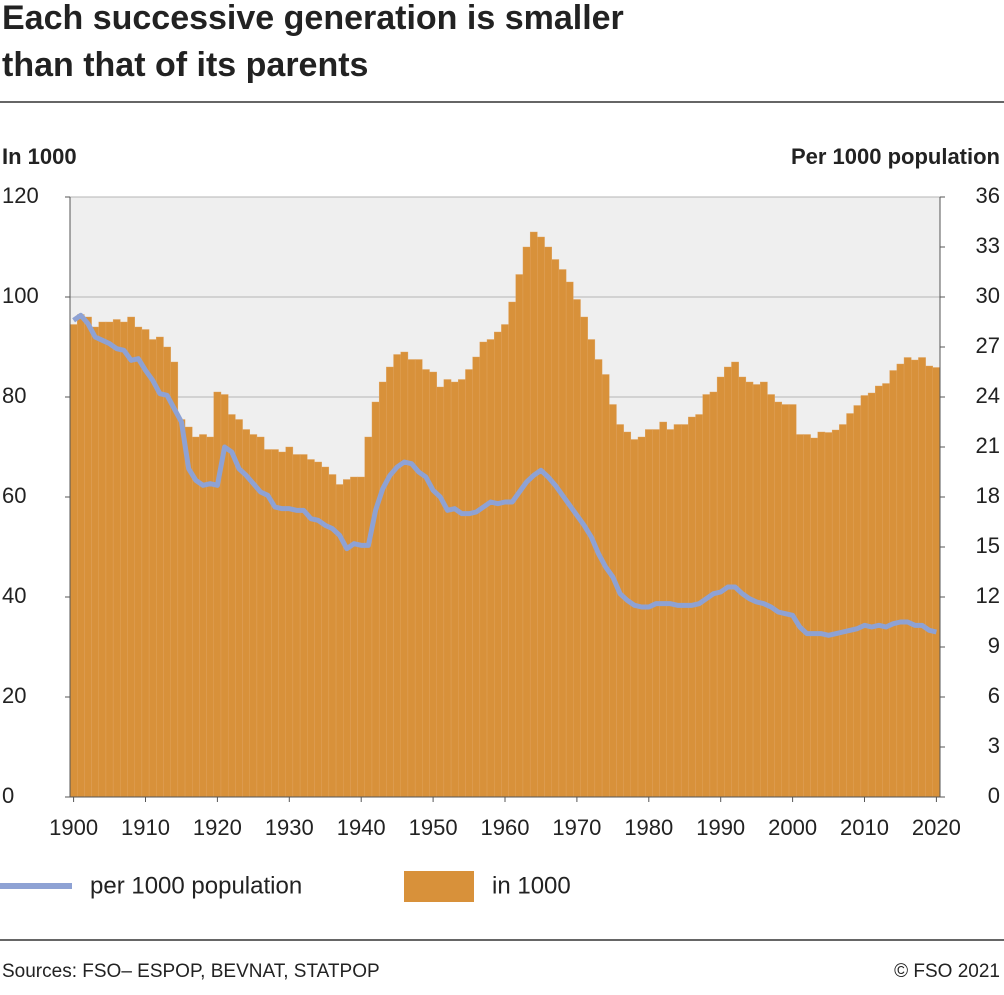 This screenshot has width=1004, height=995. Describe the element at coordinates (531, 885) in the screenshot. I see `legend-label: in 1000` at that location.